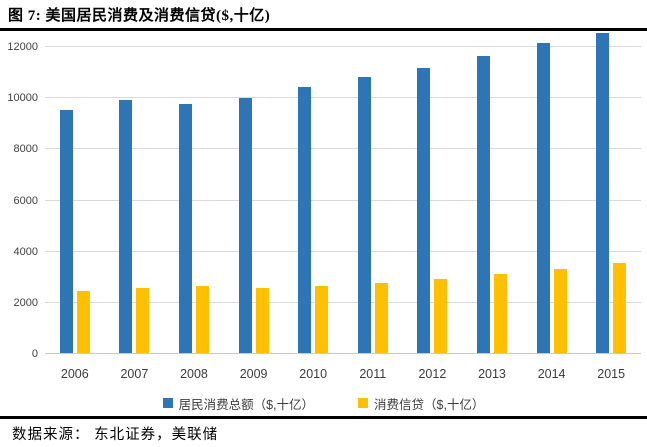  I want to click on figure-title: 图 7: 美国居民消费及消费信贷($,十亿), so click(323, 15).